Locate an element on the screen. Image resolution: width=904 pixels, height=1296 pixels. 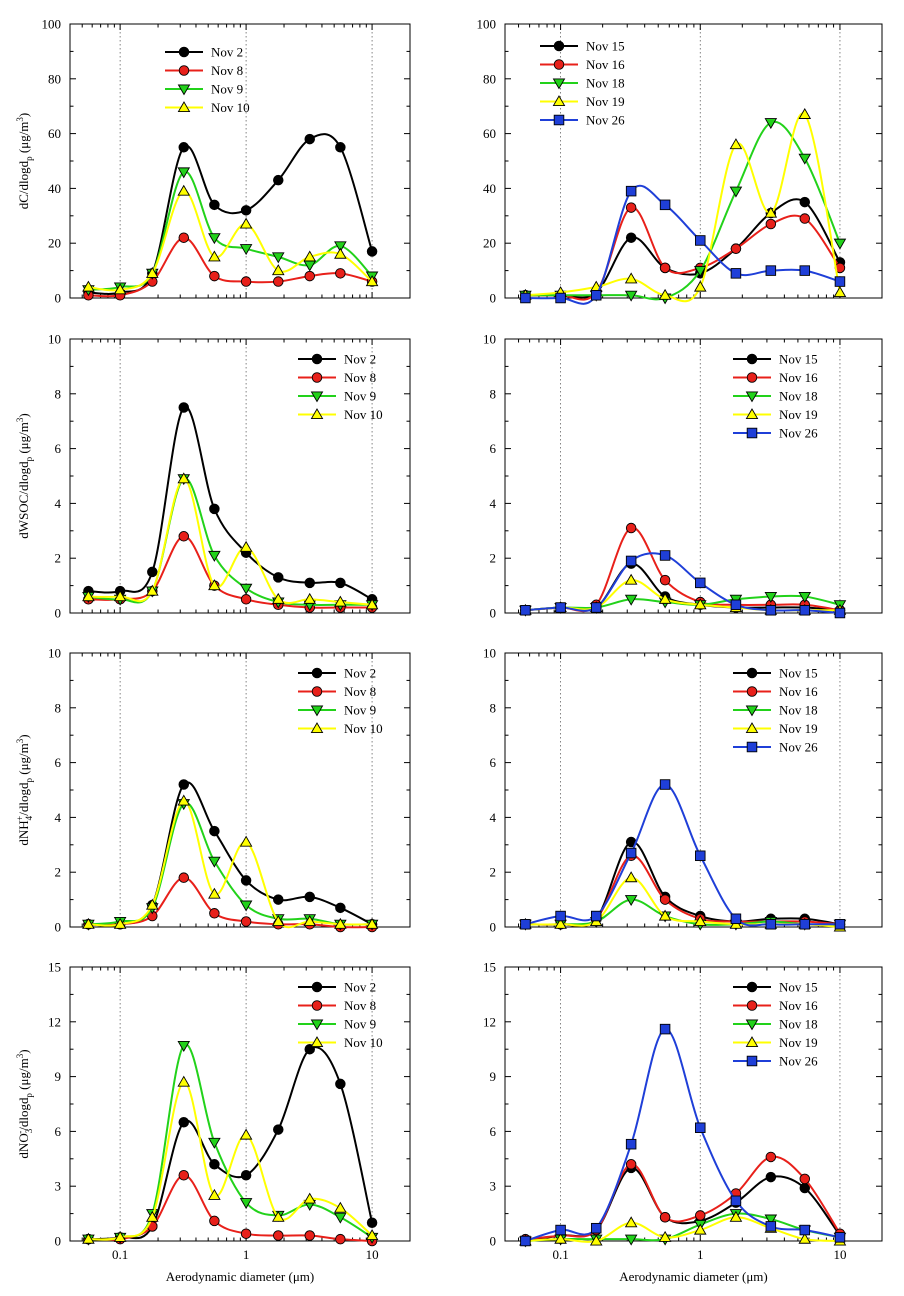
x-axis-label: Aerodynamic diameter (μm) is located at coordinates (693, 1276).